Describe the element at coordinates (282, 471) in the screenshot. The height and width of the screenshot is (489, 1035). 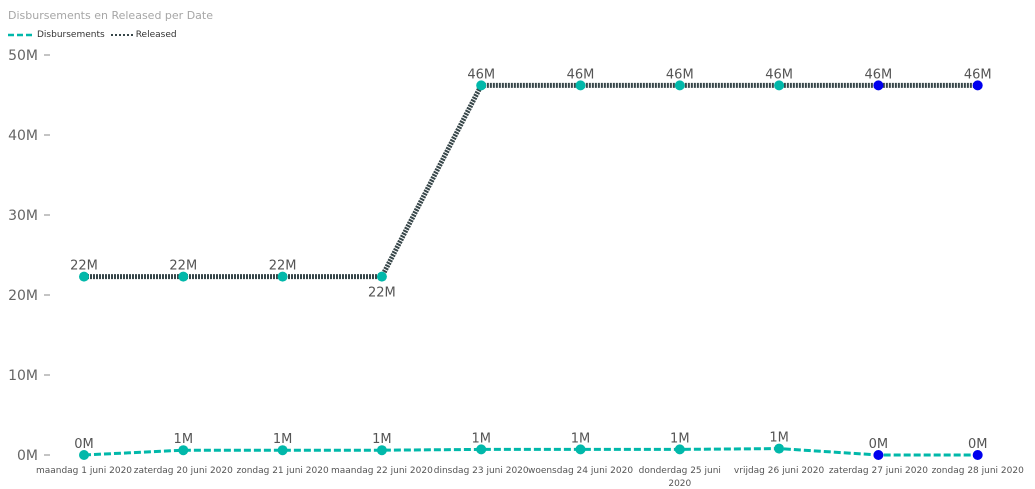
I see `x-tick-label: zondag 21 juni 2020` at that location.